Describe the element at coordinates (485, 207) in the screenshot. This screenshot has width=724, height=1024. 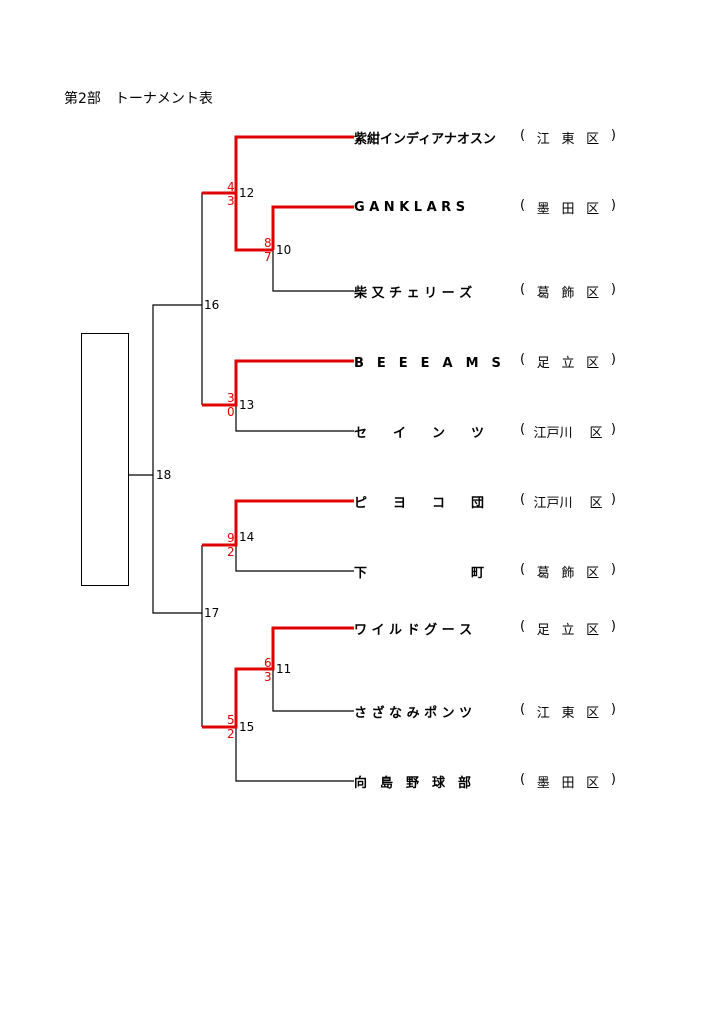
I see `team-row: G A N K L A R S (墨田区)` at that location.